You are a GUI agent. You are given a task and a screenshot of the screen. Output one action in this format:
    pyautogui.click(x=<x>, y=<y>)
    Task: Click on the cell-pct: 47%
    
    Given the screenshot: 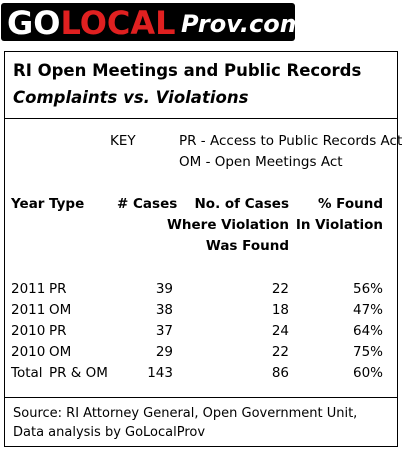 What is the action you would take?
    pyautogui.click(x=367, y=310)
    